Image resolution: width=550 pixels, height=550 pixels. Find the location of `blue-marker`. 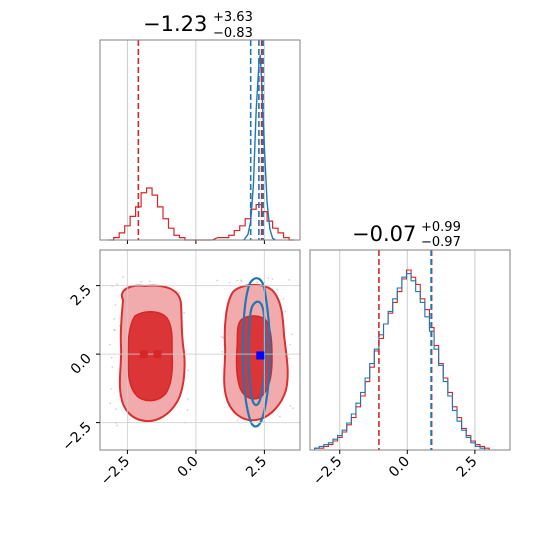

blue-marker is located at coordinates (260, 355).